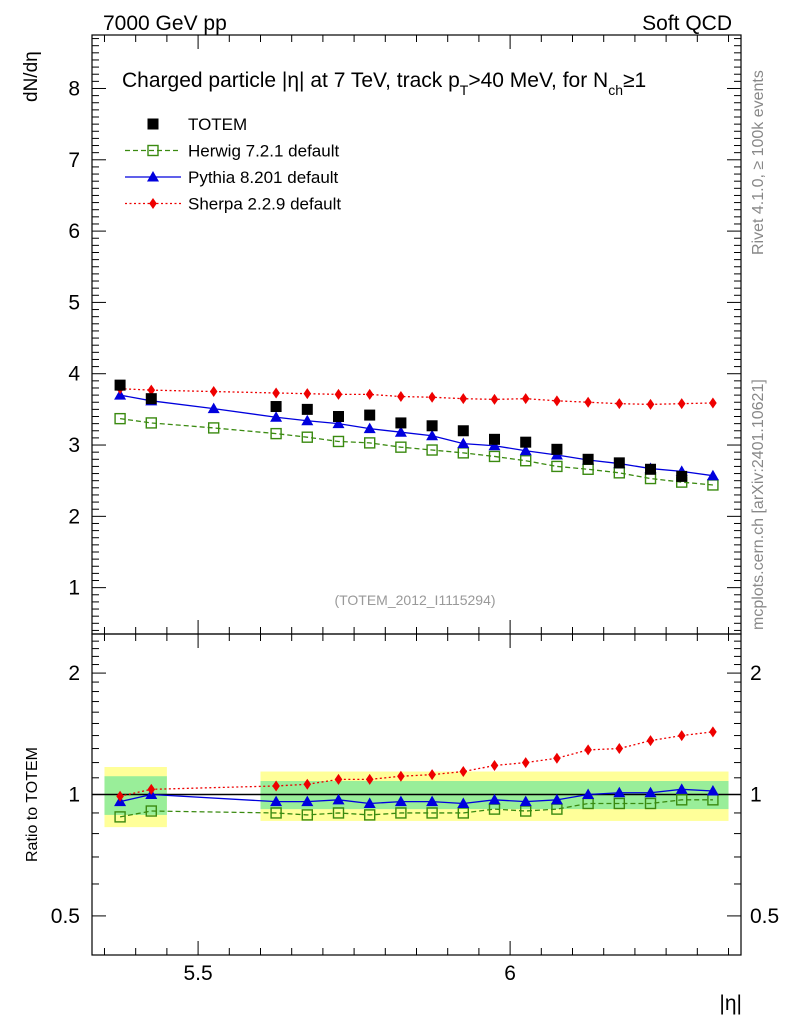 The image size is (786, 1024). Describe the element at coordinates (687, 23) in the screenshot. I see `header-right-label: Soft QCD` at that location.